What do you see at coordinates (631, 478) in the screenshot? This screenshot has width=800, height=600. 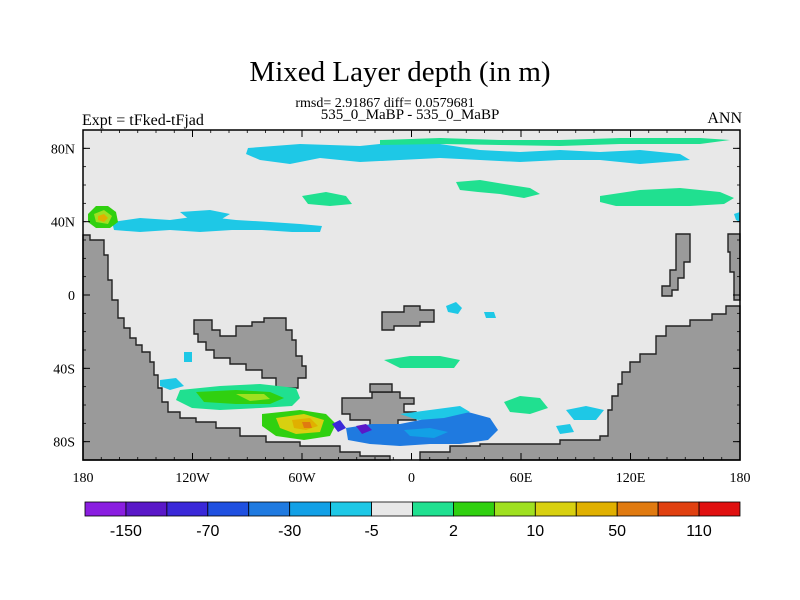 I see `lon-tick-label: 120E` at bounding box center [631, 478].